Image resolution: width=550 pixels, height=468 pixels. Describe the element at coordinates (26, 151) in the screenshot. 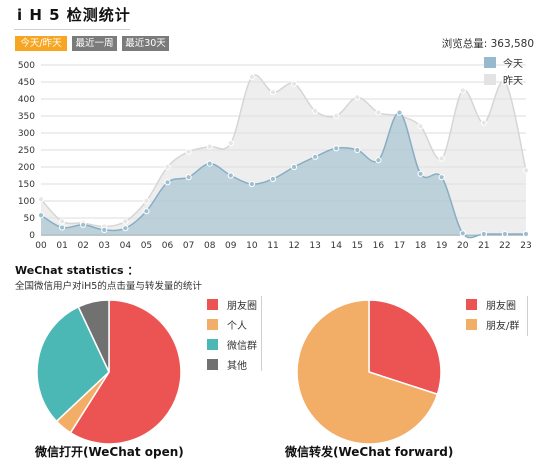

I see `y-tick-label: 250` at that location.